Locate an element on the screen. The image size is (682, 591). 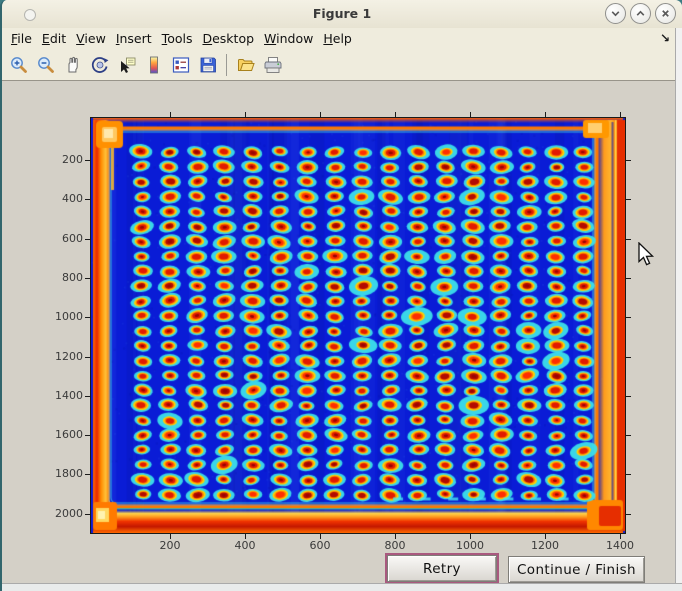
y-tick-label: 800 is located at coordinates (72, 277).